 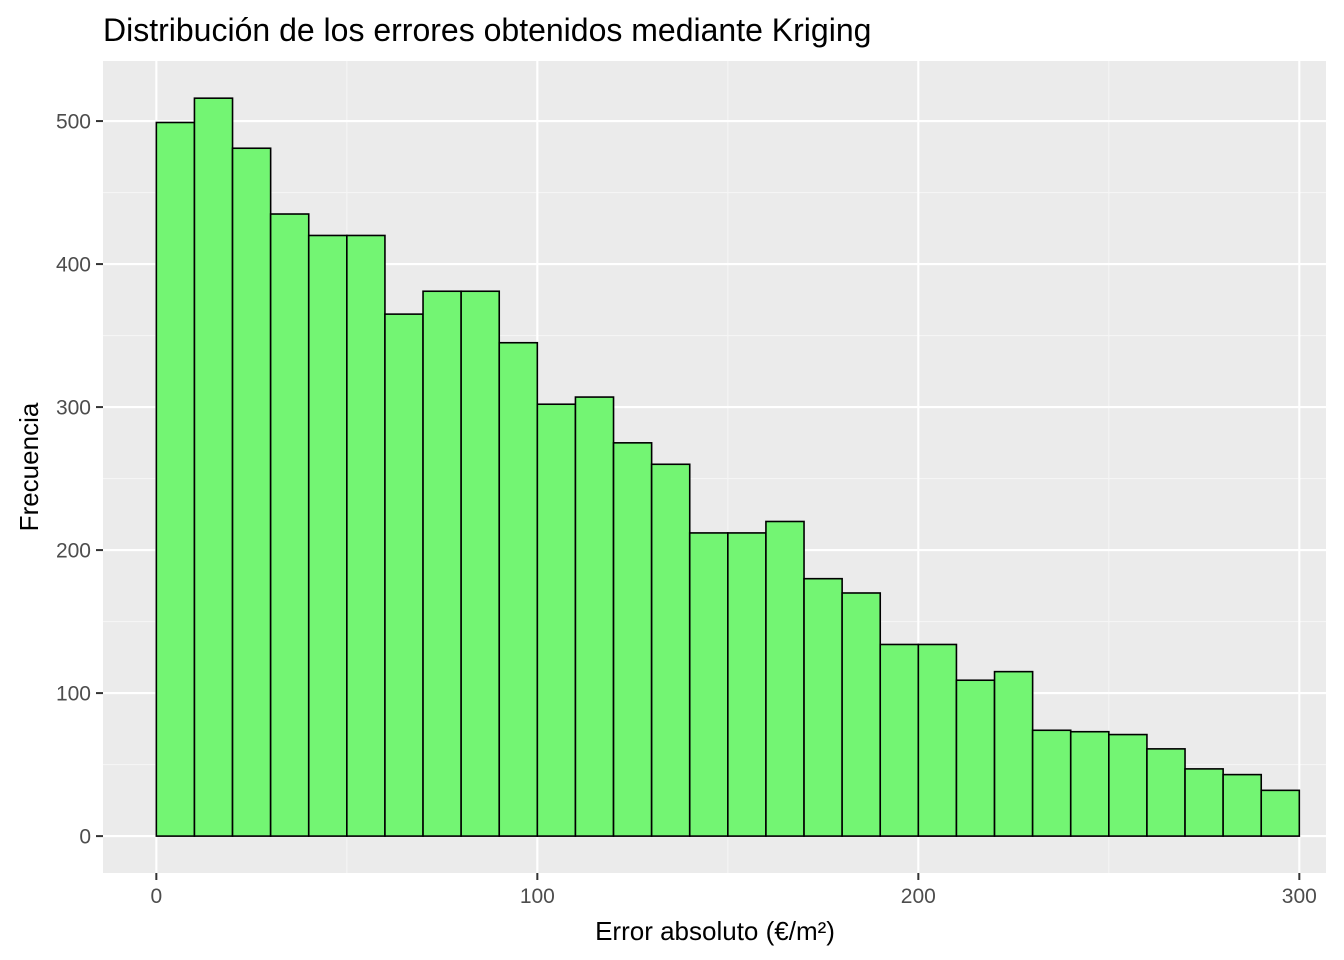 I want to click on y-tick-label: 0, so click(x=85, y=837).